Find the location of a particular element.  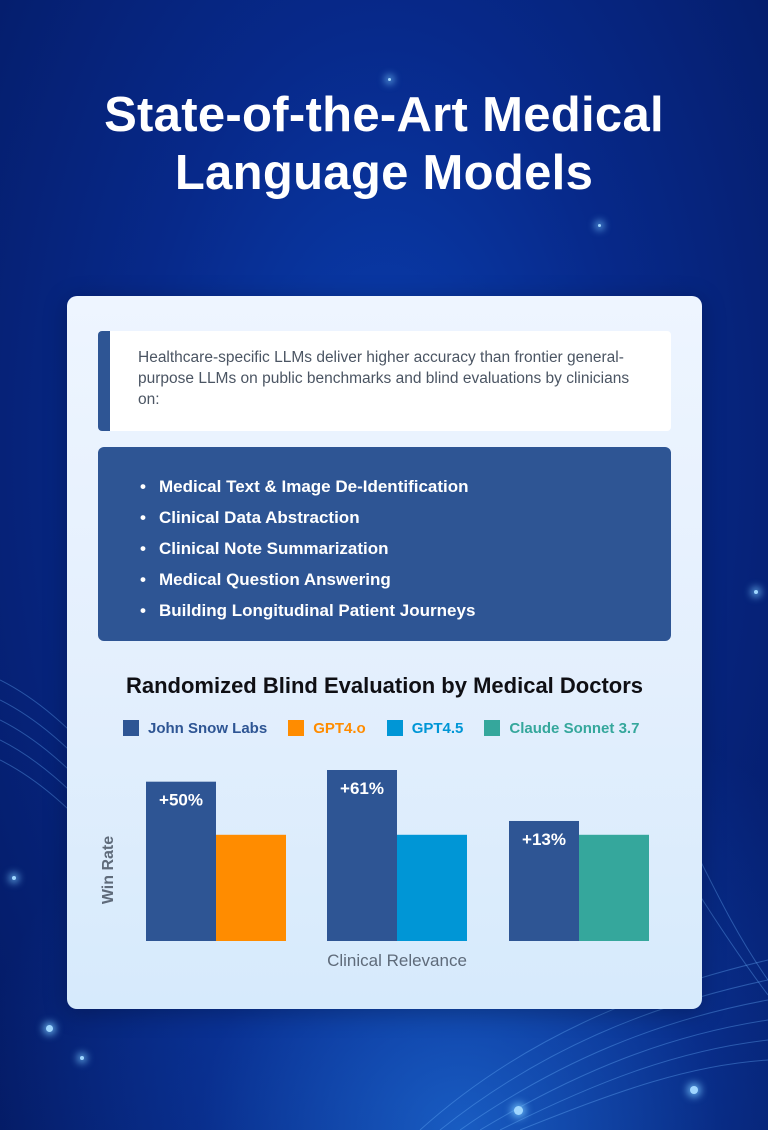

bar-data-label: +13% is located at coordinates (544, 839).